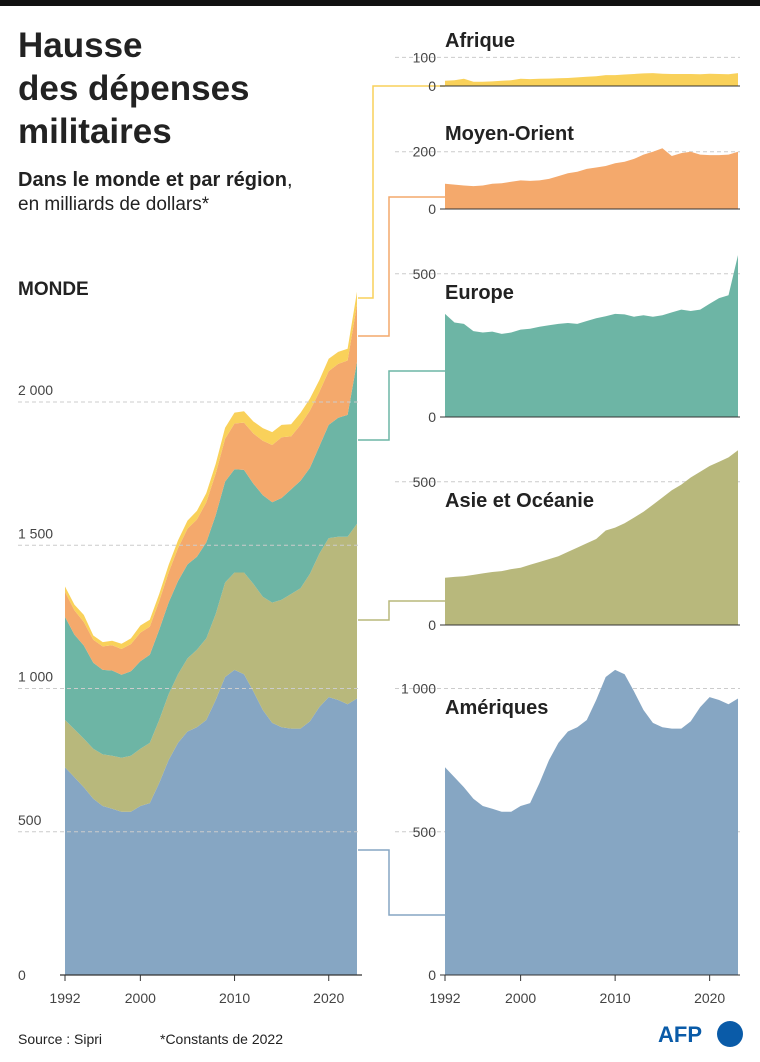 The image size is (760, 1062). I want to click on region-panel: 0 500 1 000 Amériques 1992 2000 2010 2020, so click(567, 837).